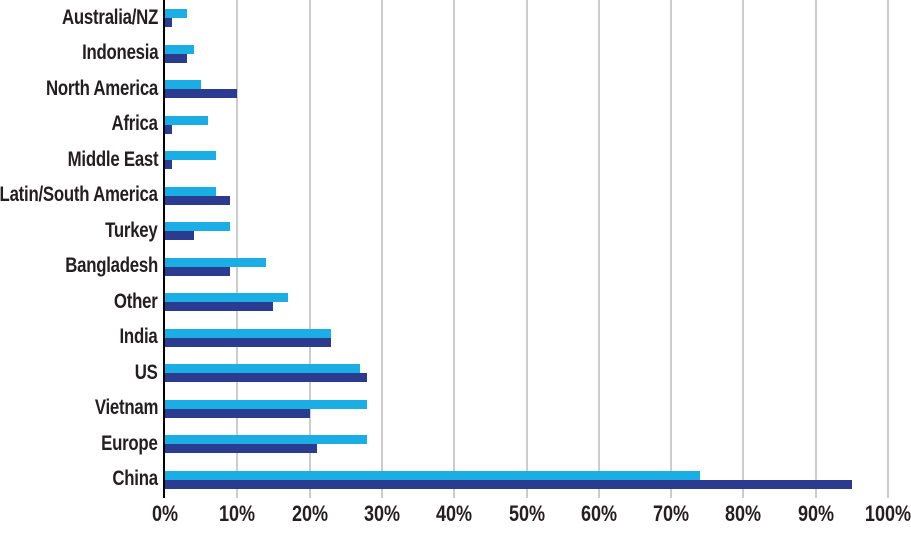 This screenshot has width=911, height=534. Describe the element at coordinates (111, 266) in the screenshot. I see `category-label-text: Bangladesh` at that location.